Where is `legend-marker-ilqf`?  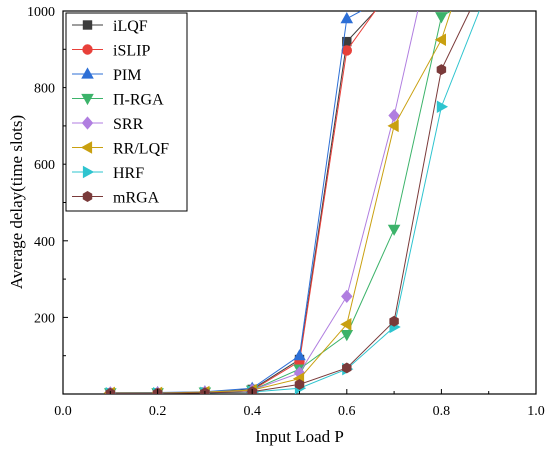 legend-marker-ilqf is located at coordinates (87, 25).